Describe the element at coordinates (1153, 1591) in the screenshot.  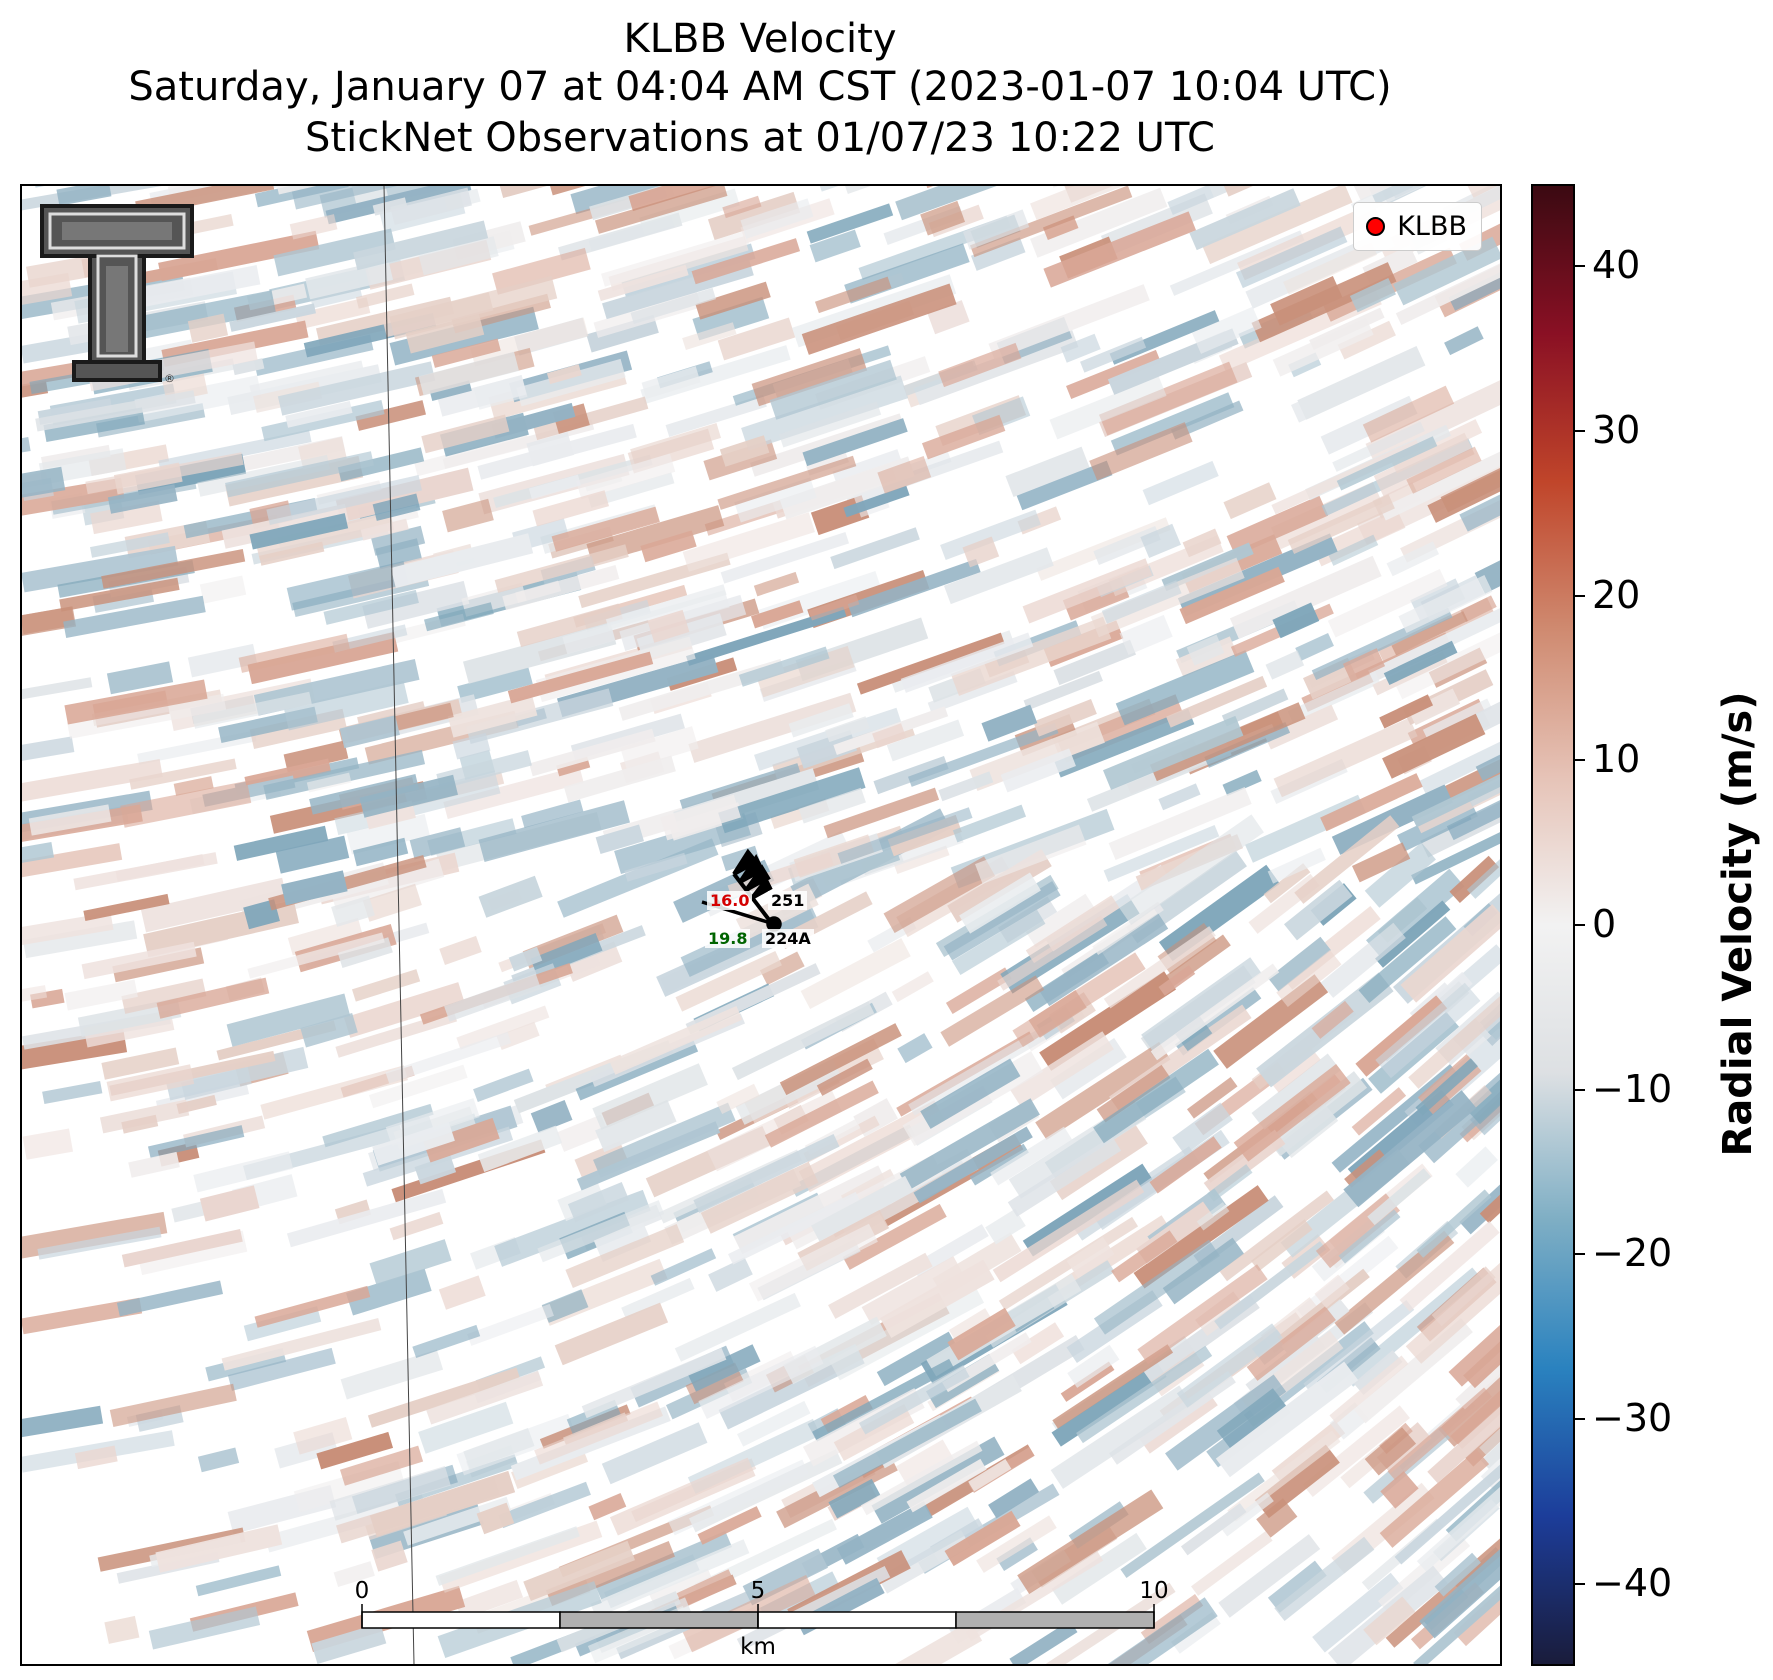
I see `scale-tick-10: 10` at that location.